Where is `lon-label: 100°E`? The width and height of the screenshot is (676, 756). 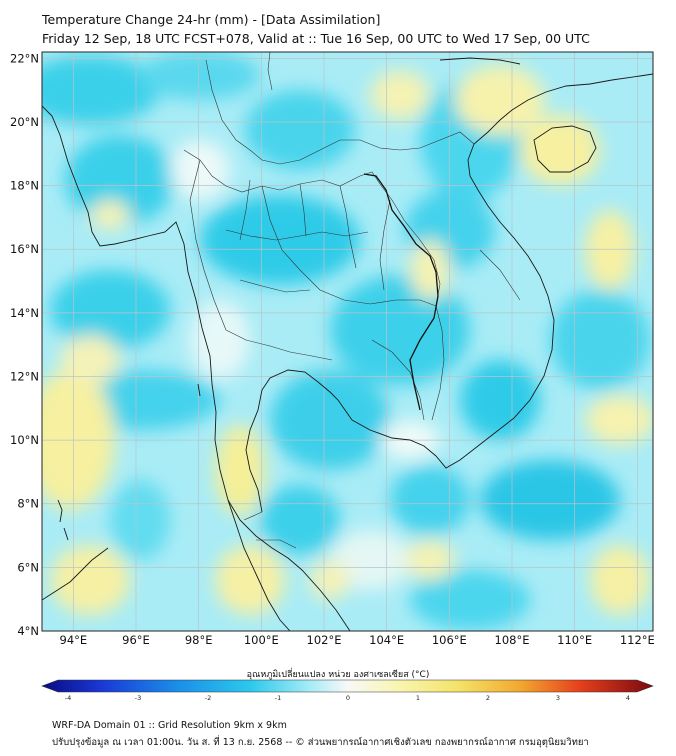 lon-label: 100°E is located at coordinates (261, 640).